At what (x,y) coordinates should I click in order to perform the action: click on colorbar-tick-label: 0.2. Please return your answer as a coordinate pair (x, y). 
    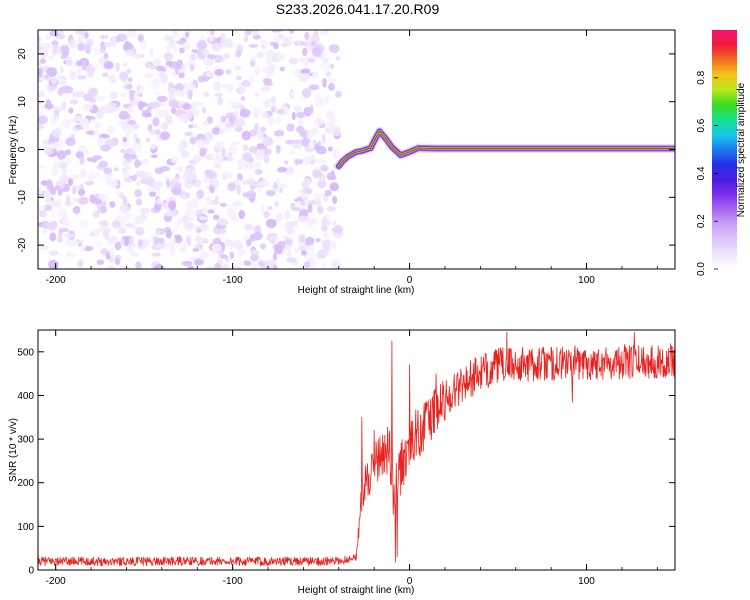
    Looking at the image, I should click on (701, 221).